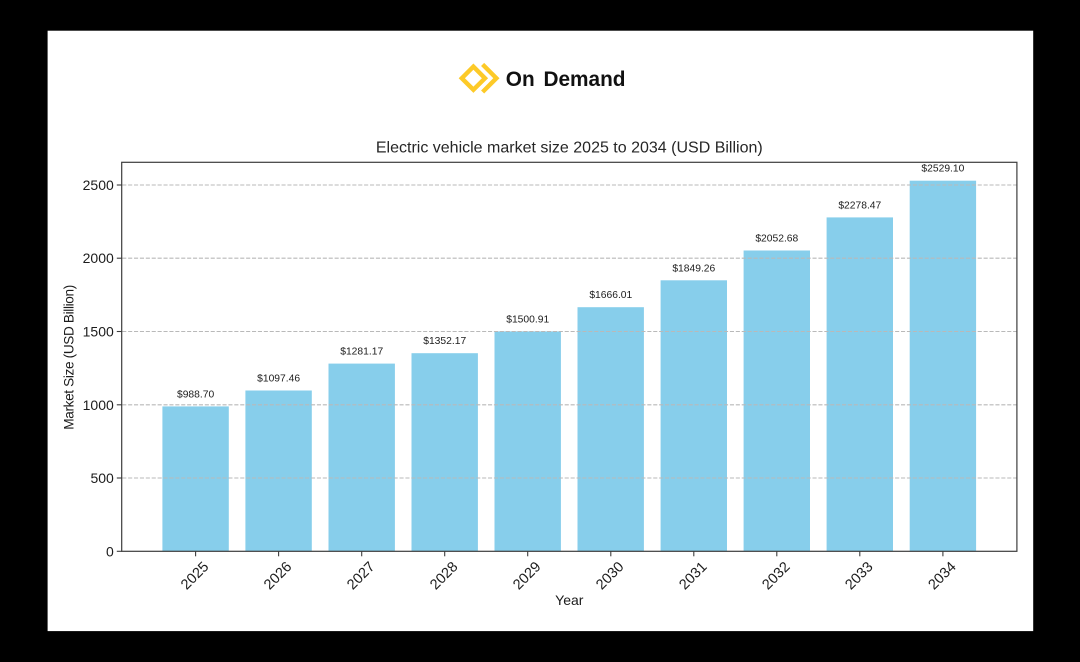 This screenshot has height=662, width=1080. What do you see at coordinates (776, 239) in the screenshot?
I see `svg-text: $2052.68` at bounding box center [776, 239].